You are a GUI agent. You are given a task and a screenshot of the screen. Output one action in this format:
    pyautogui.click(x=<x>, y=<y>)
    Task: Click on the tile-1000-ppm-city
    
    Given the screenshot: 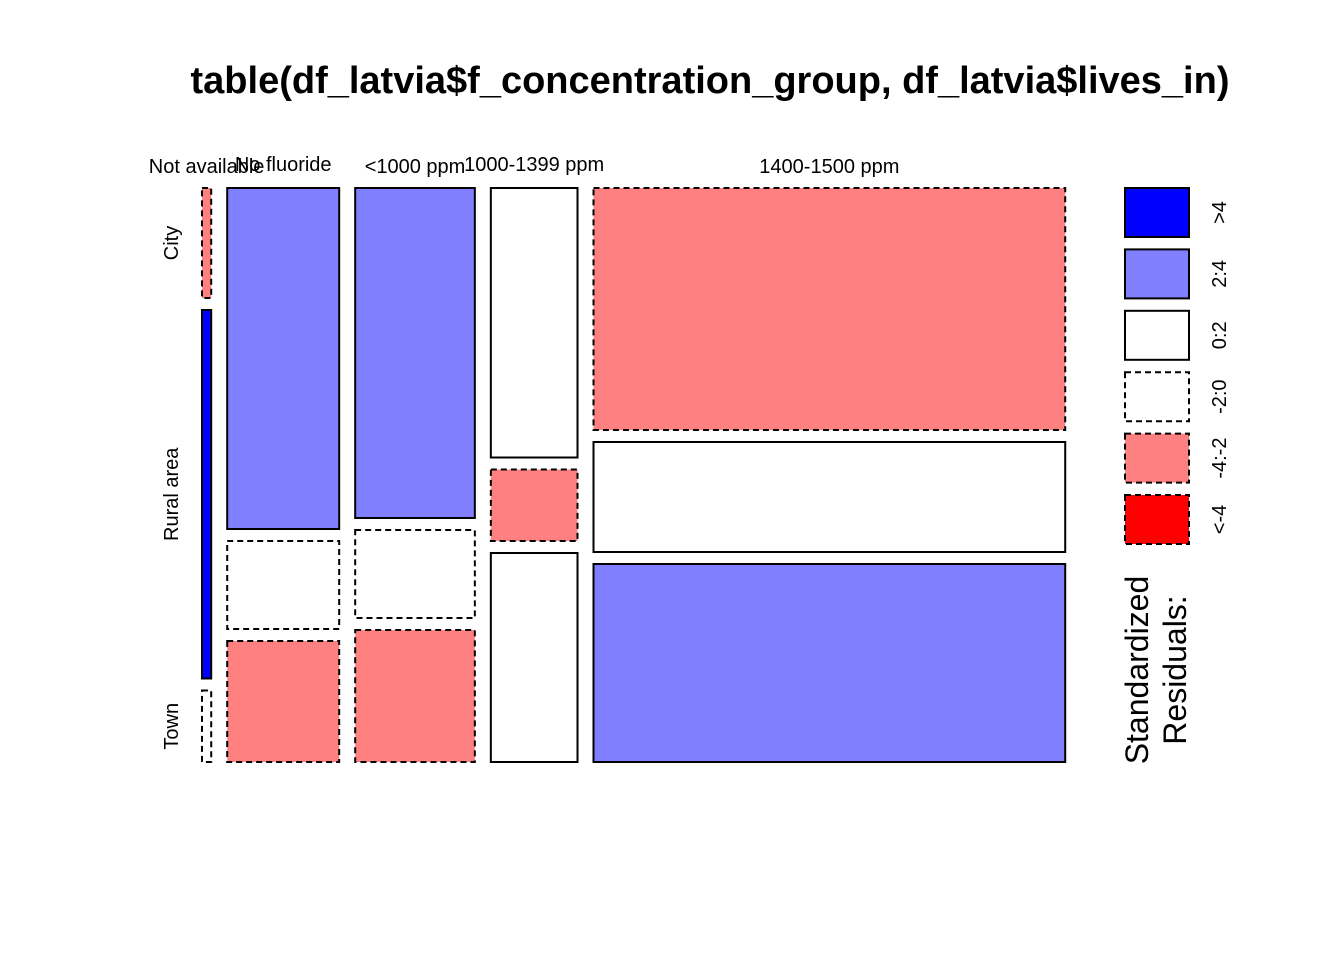 What is the action you would take?
    pyautogui.click(x=415, y=353)
    